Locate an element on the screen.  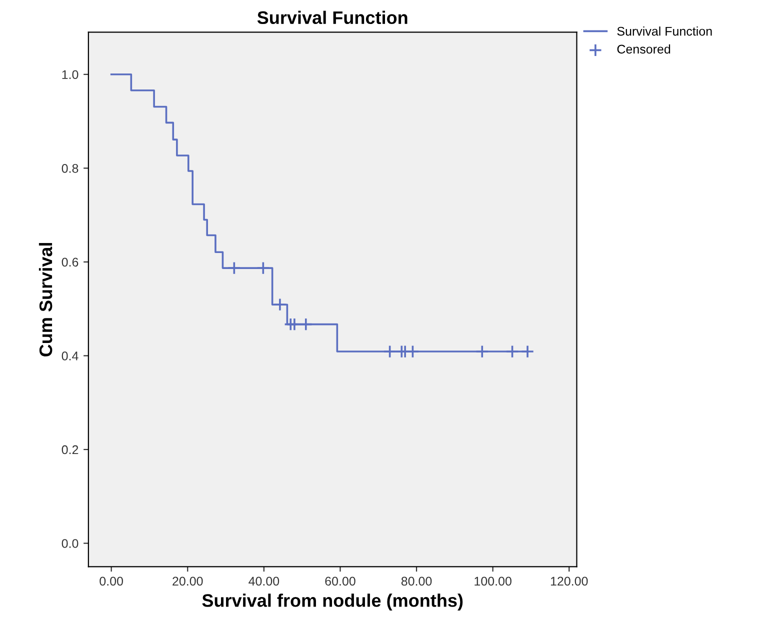
x-tick-label: 20.00 is located at coordinates (187, 581).